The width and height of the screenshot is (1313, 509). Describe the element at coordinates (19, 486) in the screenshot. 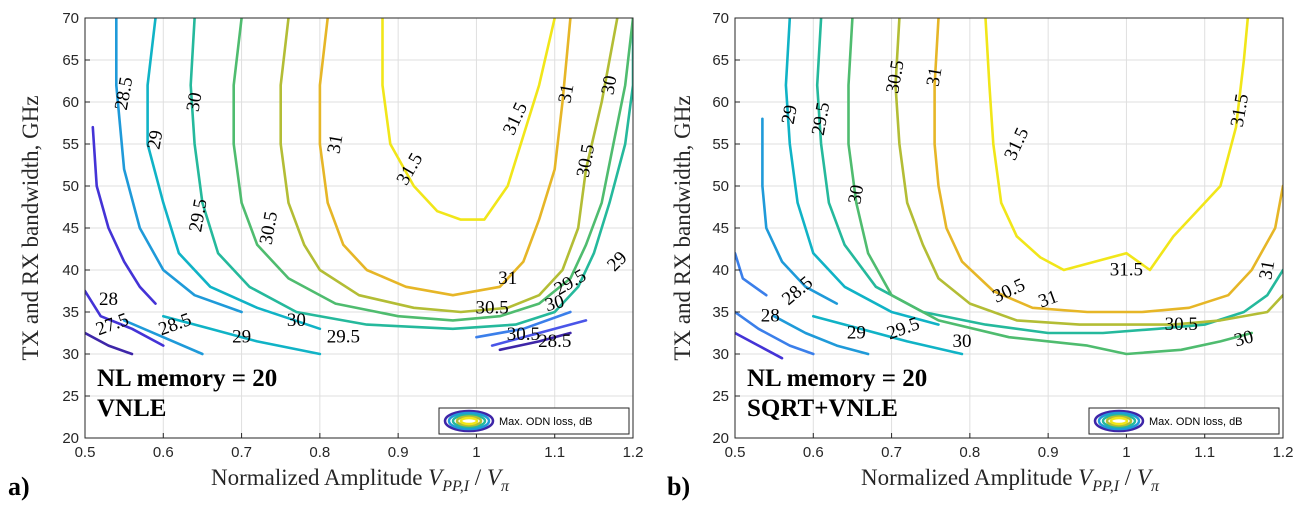

I see `panel-letter: a)` at that location.